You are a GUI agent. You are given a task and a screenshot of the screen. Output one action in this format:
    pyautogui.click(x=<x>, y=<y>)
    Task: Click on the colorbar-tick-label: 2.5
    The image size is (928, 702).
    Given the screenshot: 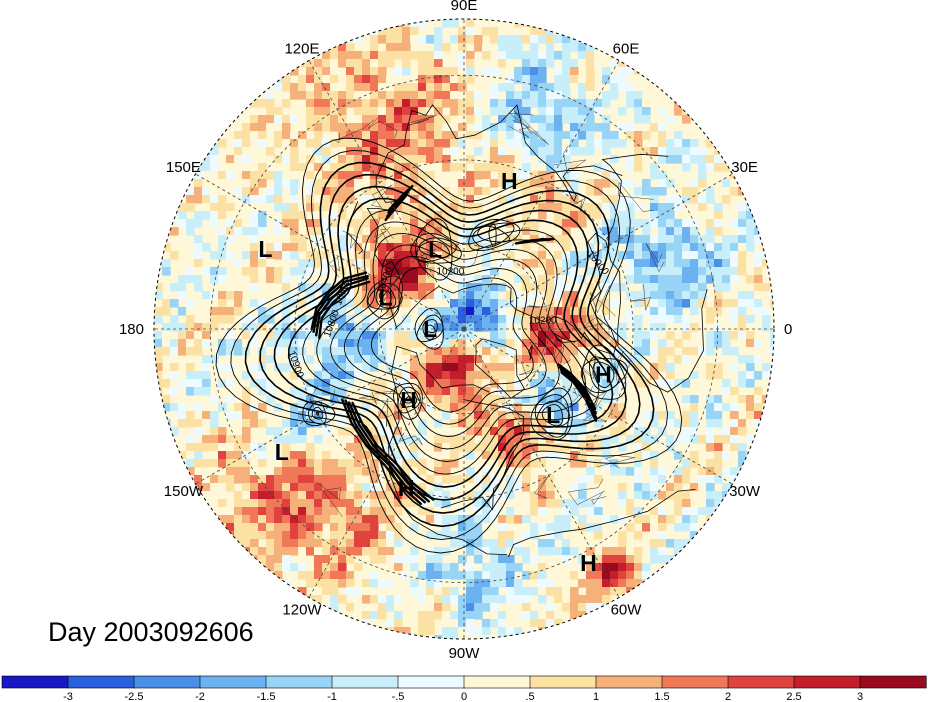 What is the action you would take?
    pyautogui.click(x=793, y=696)
    